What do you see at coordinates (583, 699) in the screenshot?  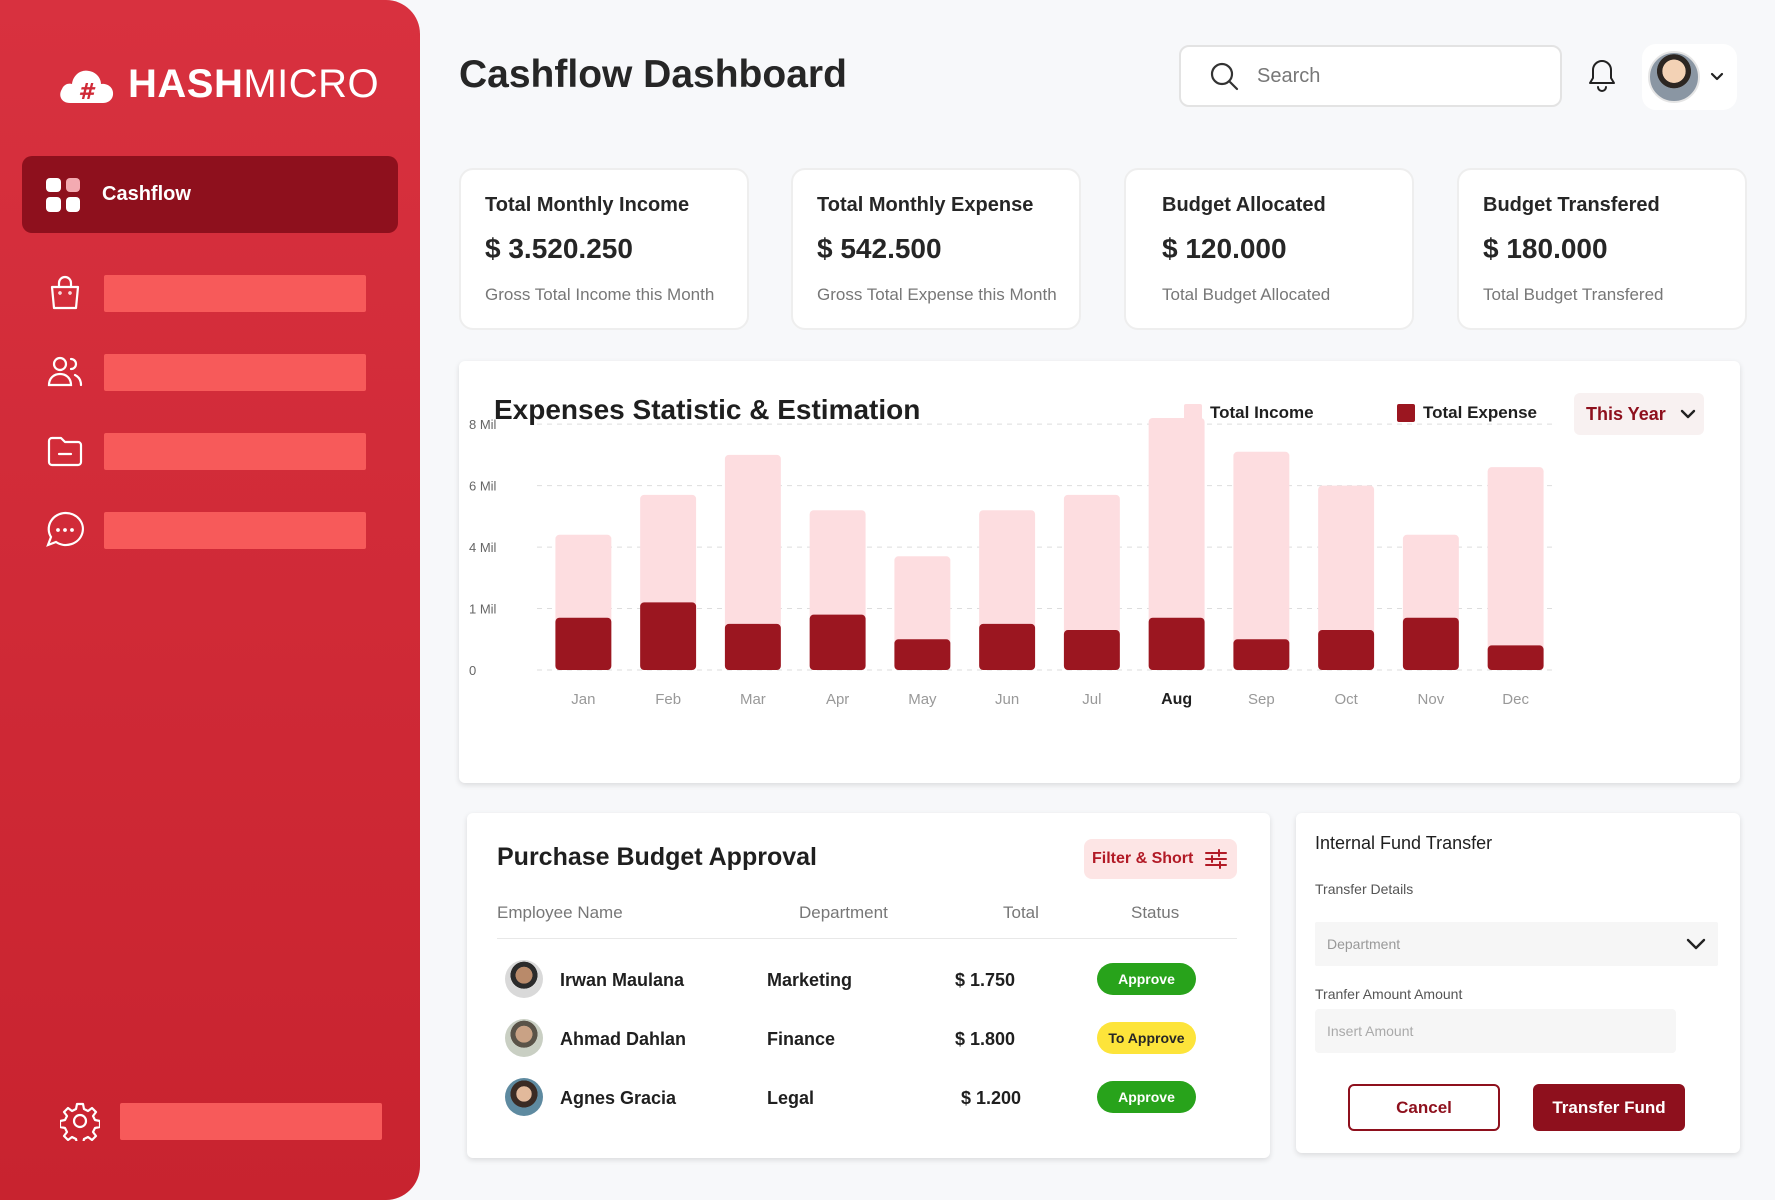 I see `x-tick-label: Jan` at bounding box center [583, 699].